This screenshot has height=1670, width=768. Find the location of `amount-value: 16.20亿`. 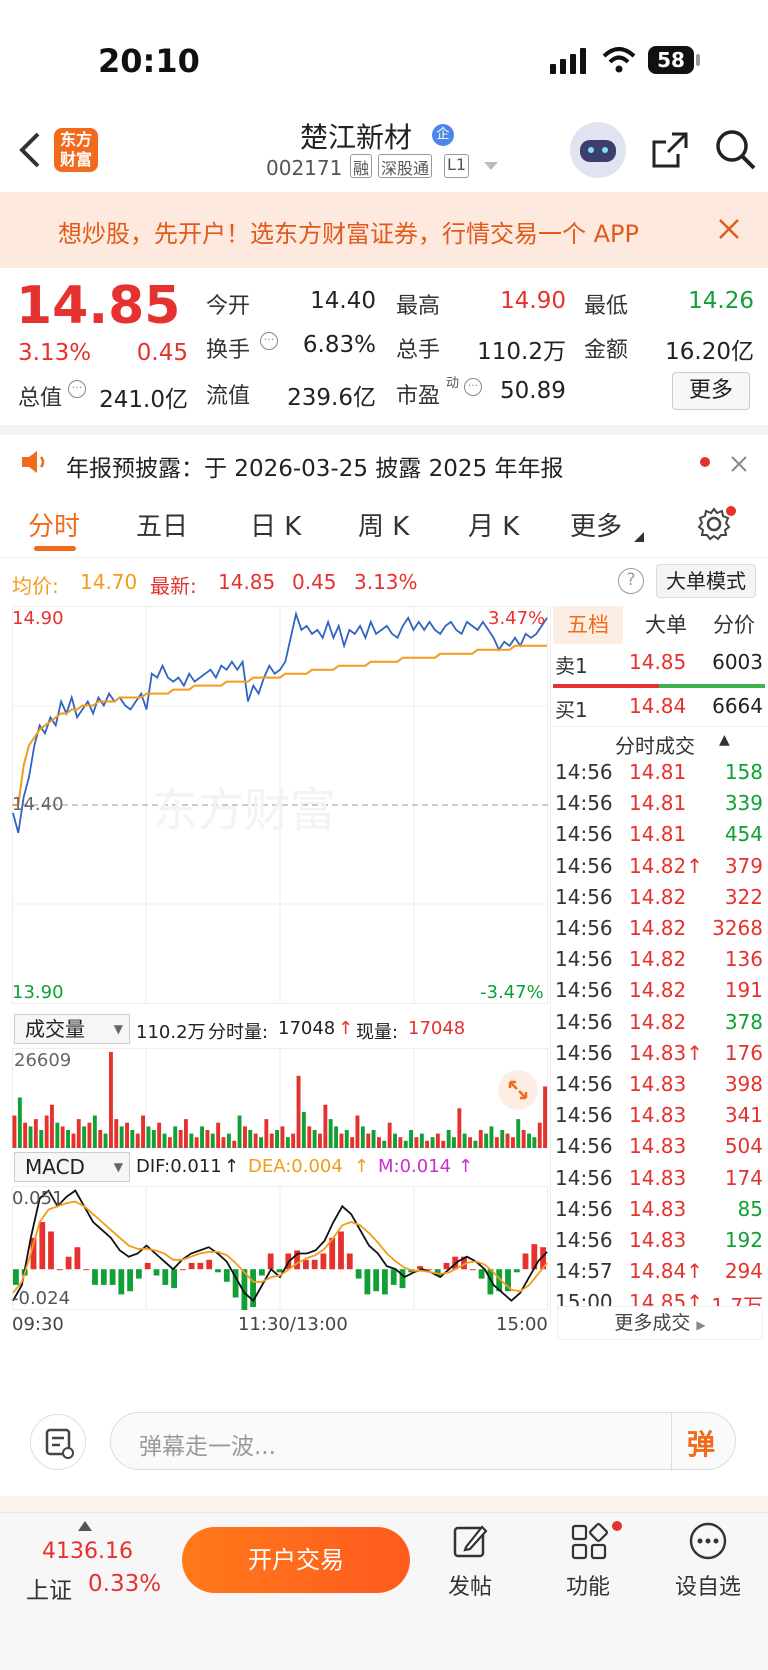

amount-value: 16.20亿 is located at coordinates (709, 352).